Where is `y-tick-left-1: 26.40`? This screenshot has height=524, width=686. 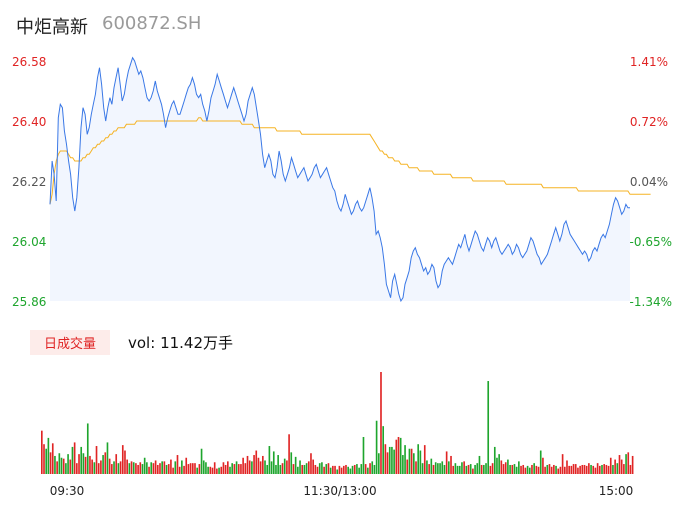 y-tick-left-1: 26.40 is located at coordinates (29, 122).